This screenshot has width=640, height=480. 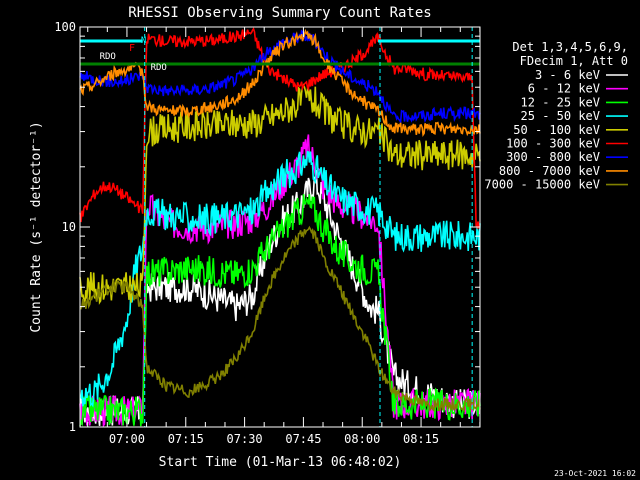 What do you see at coordinates (574, 61) in the screenshot?
I see `legend-header-decimation: FDecim 1, Att 0` at bounding box center [574, 61].